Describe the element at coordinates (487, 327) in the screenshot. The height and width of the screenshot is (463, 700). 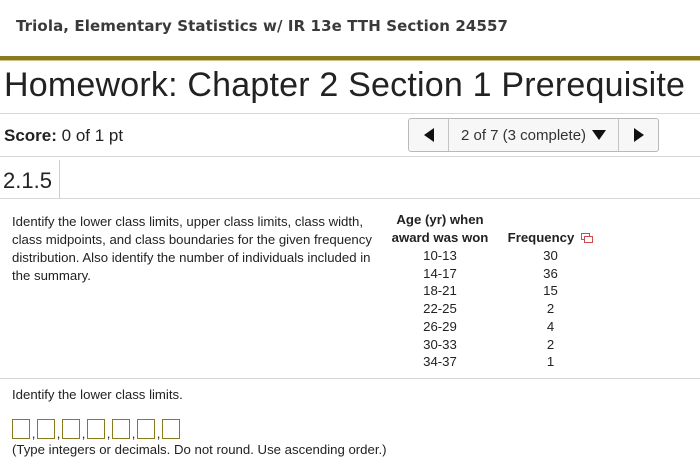
I see `table-row: 26-29 4` at that location.